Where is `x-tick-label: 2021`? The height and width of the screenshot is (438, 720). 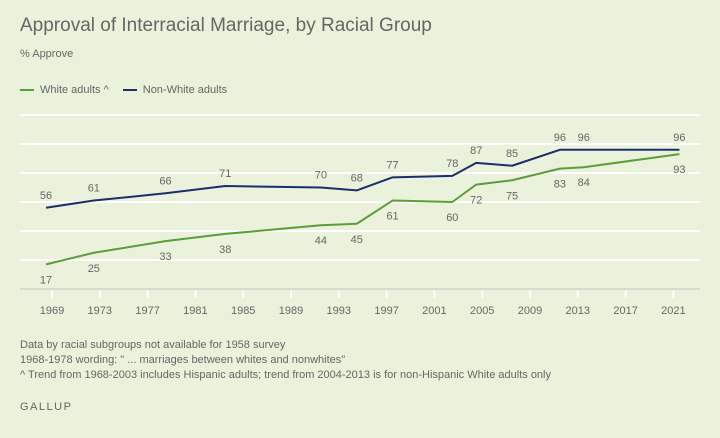
x-tick-label: 2021 is located at coordinates (673, 311).